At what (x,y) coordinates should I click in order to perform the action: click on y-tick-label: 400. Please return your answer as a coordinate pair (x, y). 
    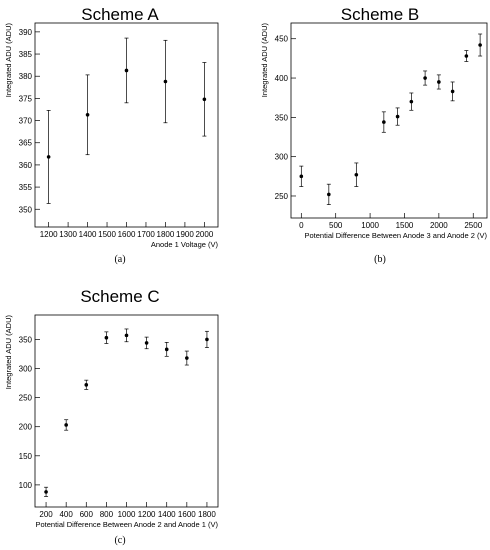
    Looking at the image, I should click on (282, 78).